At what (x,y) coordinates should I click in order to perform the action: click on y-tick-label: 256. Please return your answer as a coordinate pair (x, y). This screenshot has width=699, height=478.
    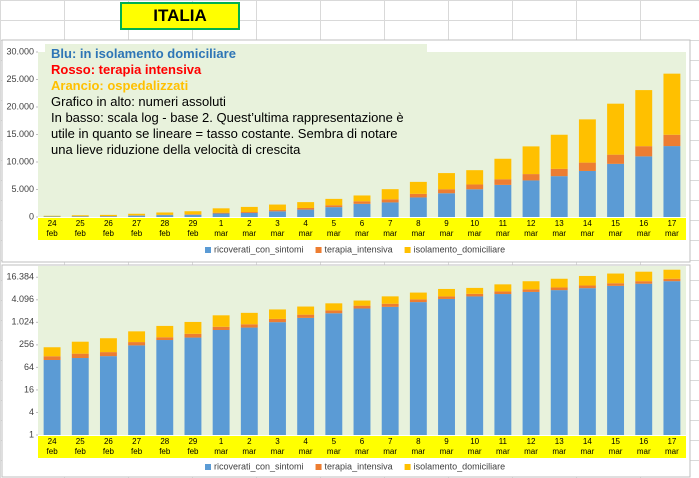
    Looking at the image, I should click on (26, 344).